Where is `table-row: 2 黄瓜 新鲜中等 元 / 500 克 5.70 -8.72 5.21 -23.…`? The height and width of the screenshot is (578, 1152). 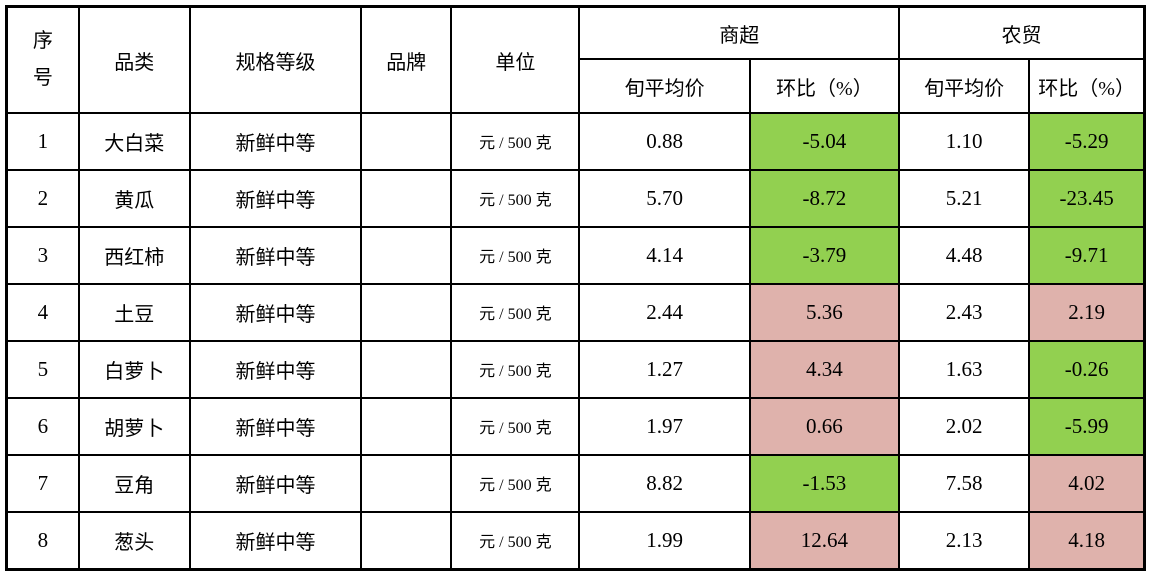
table-row: 2 黄瓜 新鲜中等 元 / 500 克 5.70 -8.72 5.21 -23.… is located at coordinates (575, 198).